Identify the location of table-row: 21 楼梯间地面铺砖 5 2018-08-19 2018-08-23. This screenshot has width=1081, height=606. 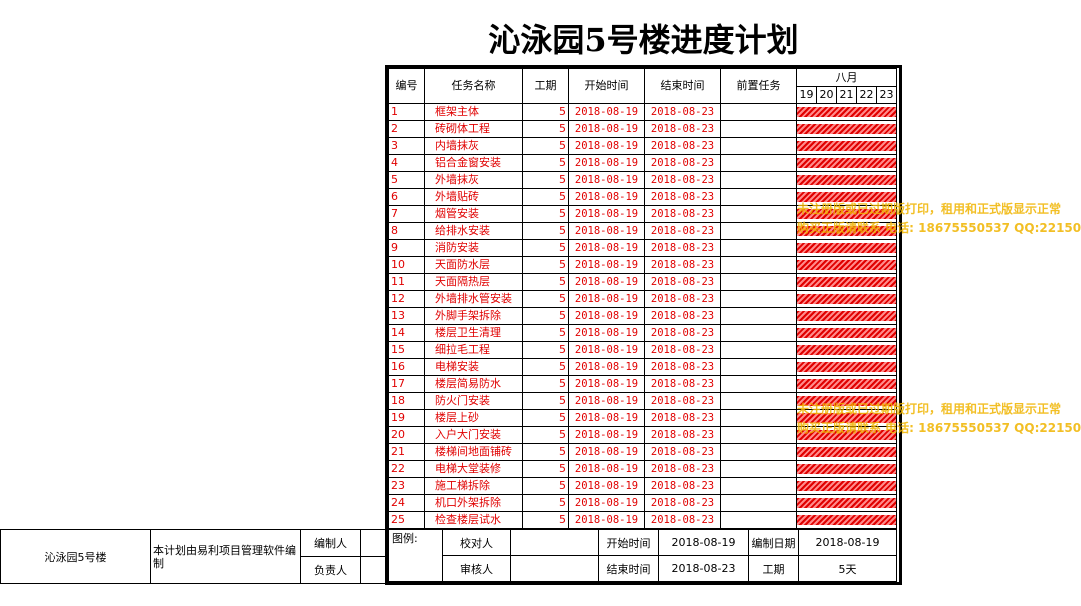
(642, 452).